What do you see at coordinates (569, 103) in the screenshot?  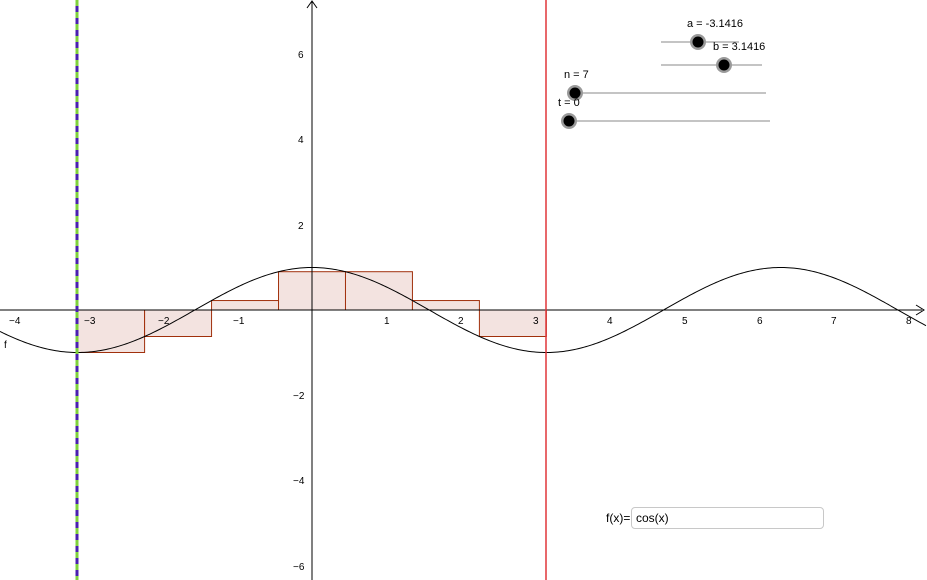 I see `slider-t-caption: t = 0` at bounding box center [569, 103].